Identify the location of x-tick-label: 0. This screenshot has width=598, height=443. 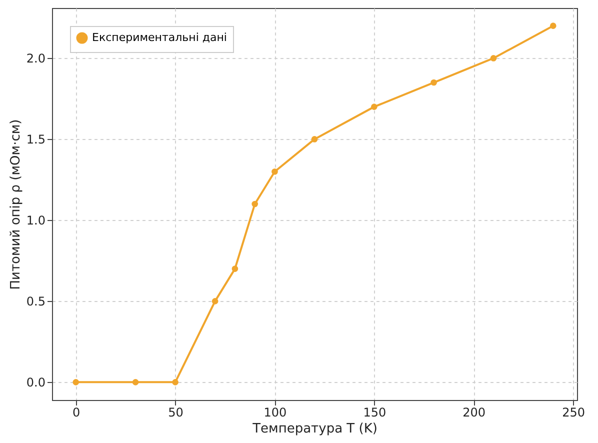
(76, 413).